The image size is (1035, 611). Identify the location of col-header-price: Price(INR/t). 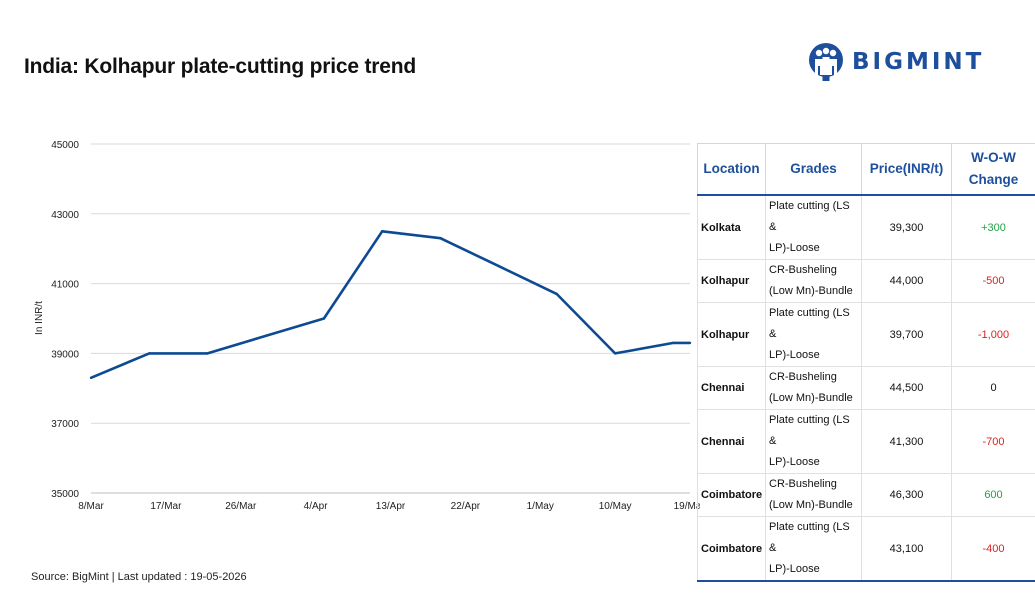
(906, 169).